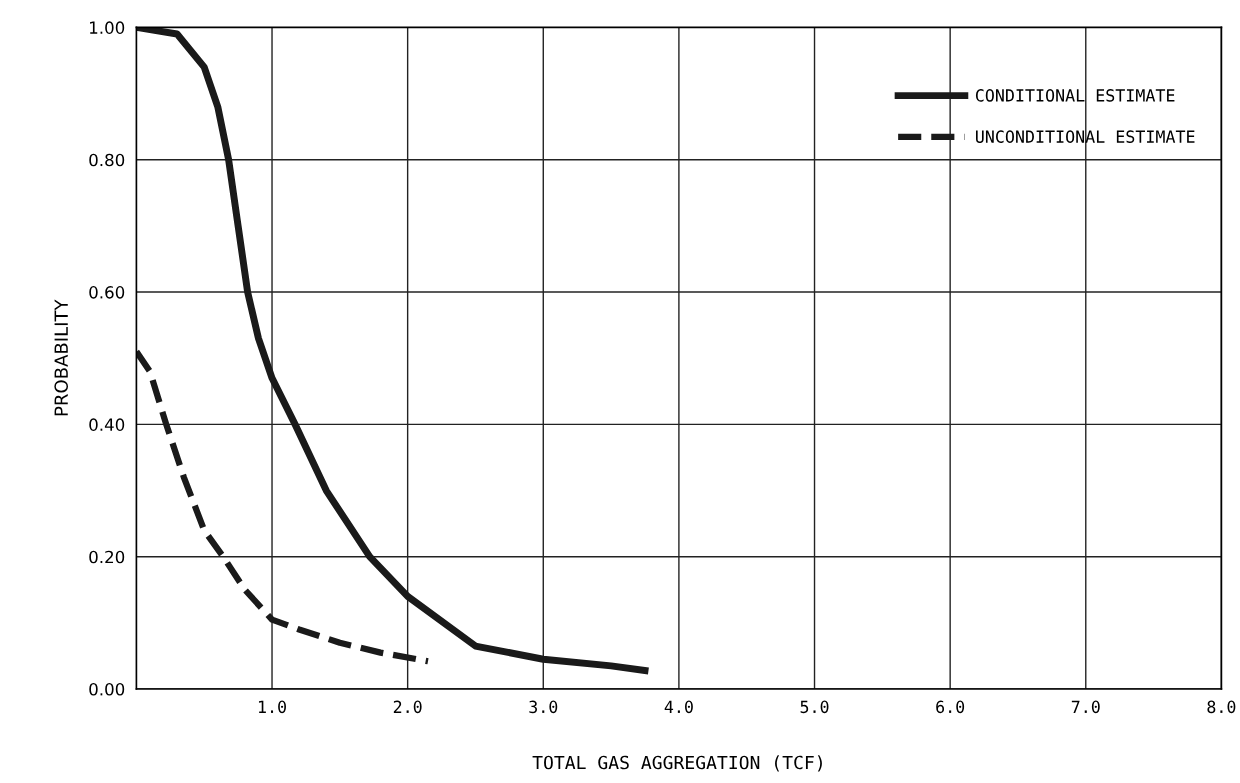 This screenshot has width=1240, height=783. What do you see at coordinates (107, 689) in the screenshot?
I see `y-tick-label: 0.00` at bounding box center [107, 689].